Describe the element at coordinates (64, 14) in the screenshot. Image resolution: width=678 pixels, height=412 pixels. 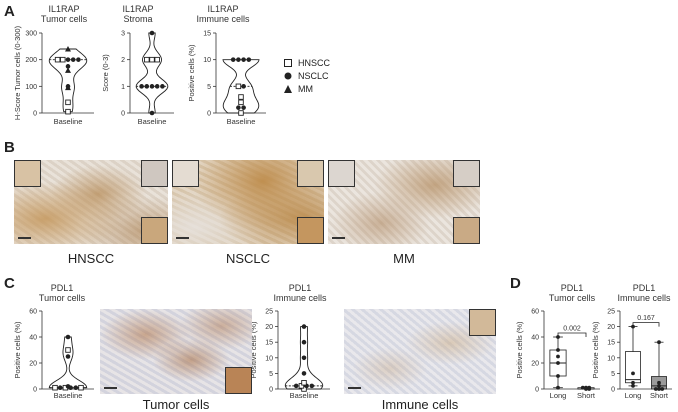
I see `chart-title-a1: IL1RAP Tumor cells` at that location.